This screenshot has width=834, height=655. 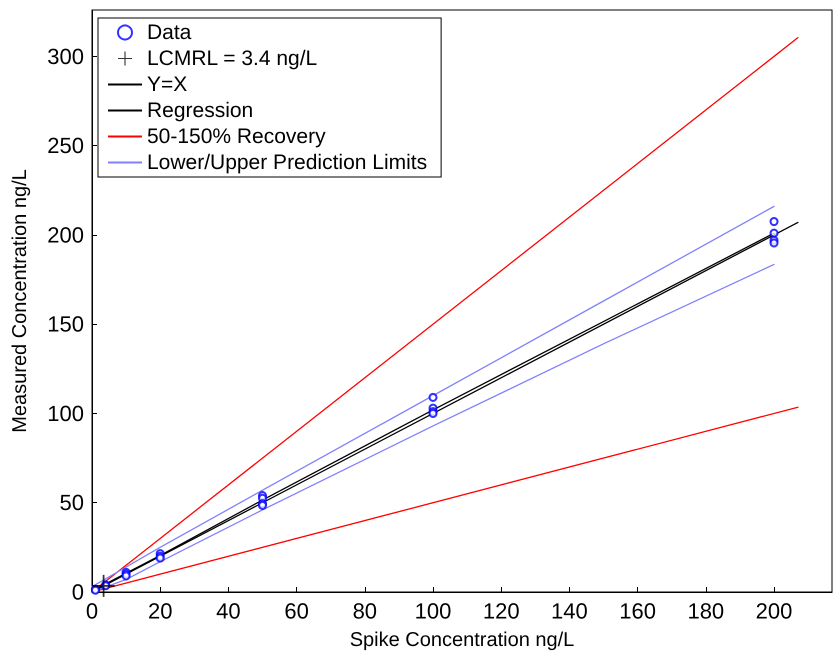 I want to click on y-axis-title: Measured Concentration ng/L, so click(x=20, y=301).